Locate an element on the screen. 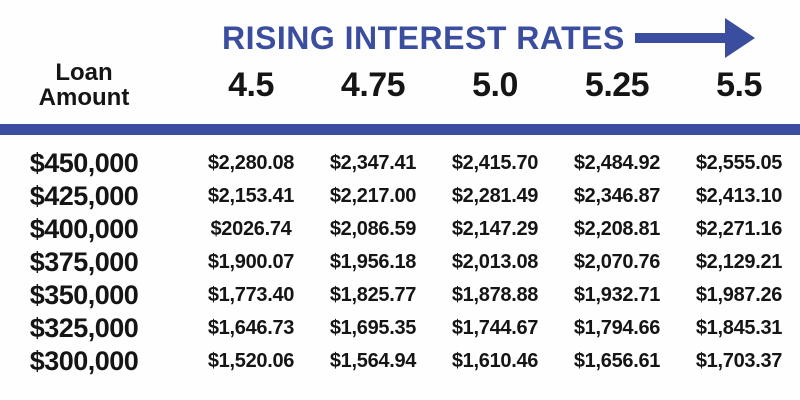 The width and height of the screenshot is (800, 400). right-arrow-icon is located at coordinates (694, 38).